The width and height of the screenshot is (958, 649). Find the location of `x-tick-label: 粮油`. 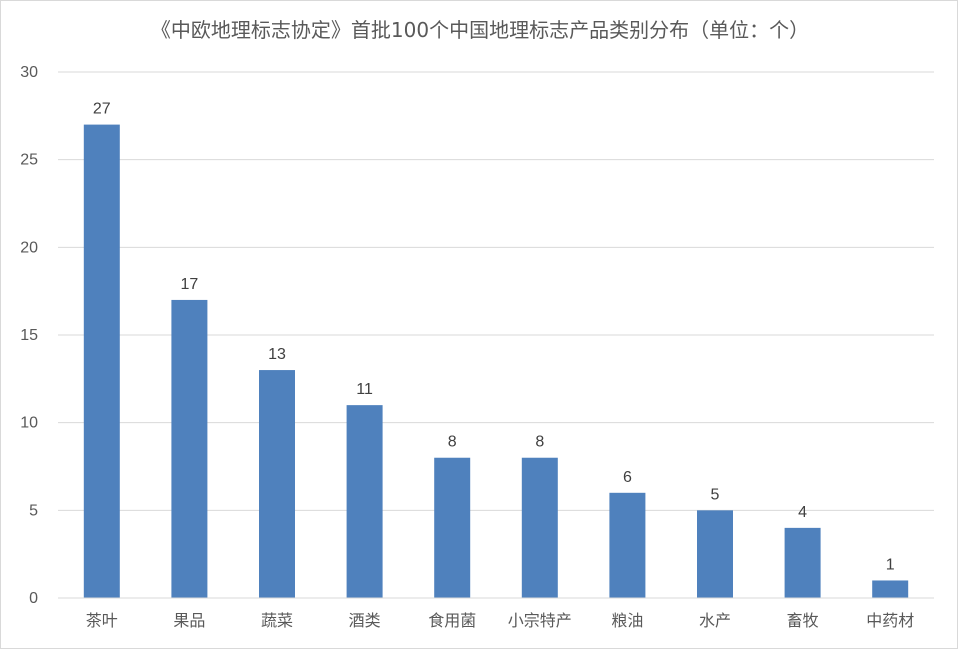

x-tick-label: 粮油 is located at coordinates (627, 620).